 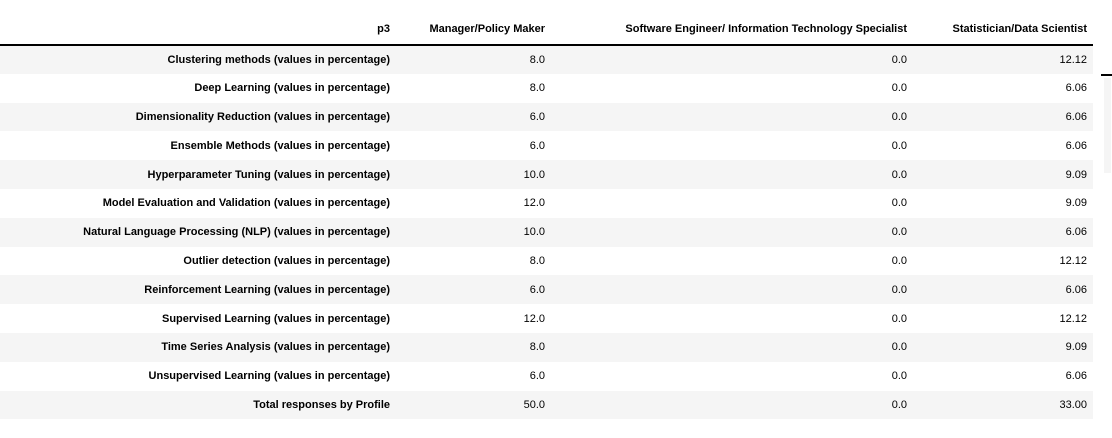 What do you see at coordinates (321, 404) in the screenshot?
I see `row-label: Total responses by Profile` at bounding box center [321, 404].